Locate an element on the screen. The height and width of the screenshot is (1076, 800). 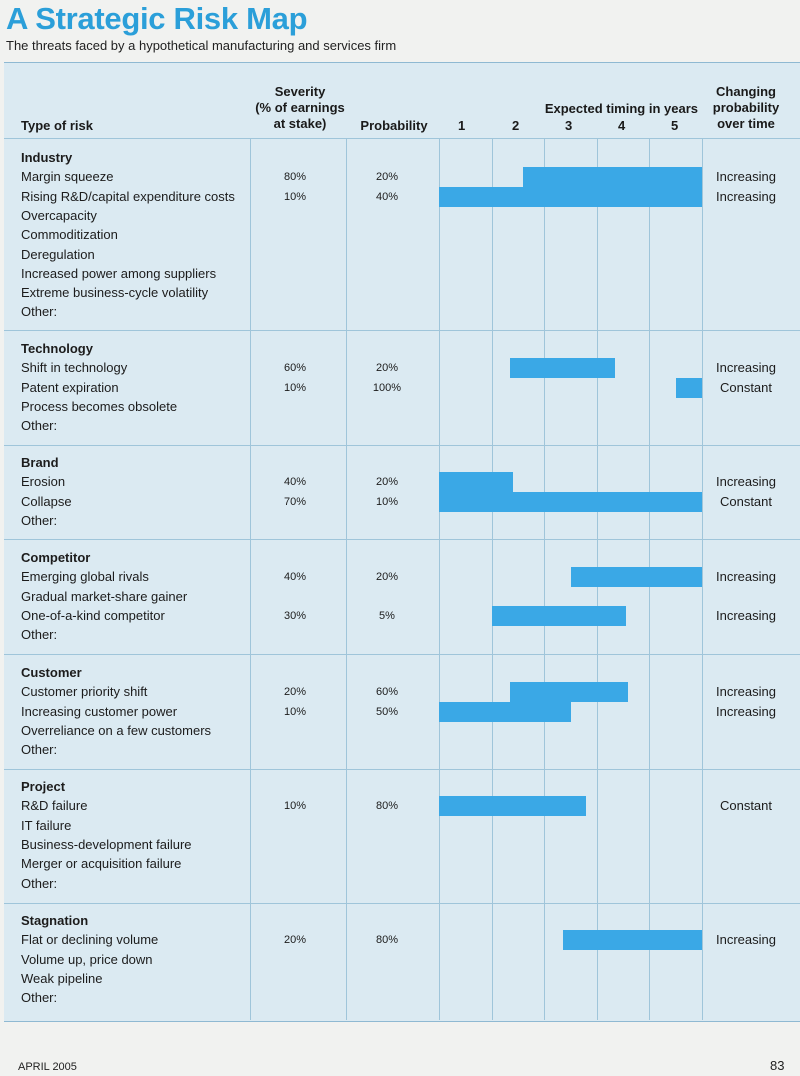
header-year-4: 4 is located at coordinates (622, 125).